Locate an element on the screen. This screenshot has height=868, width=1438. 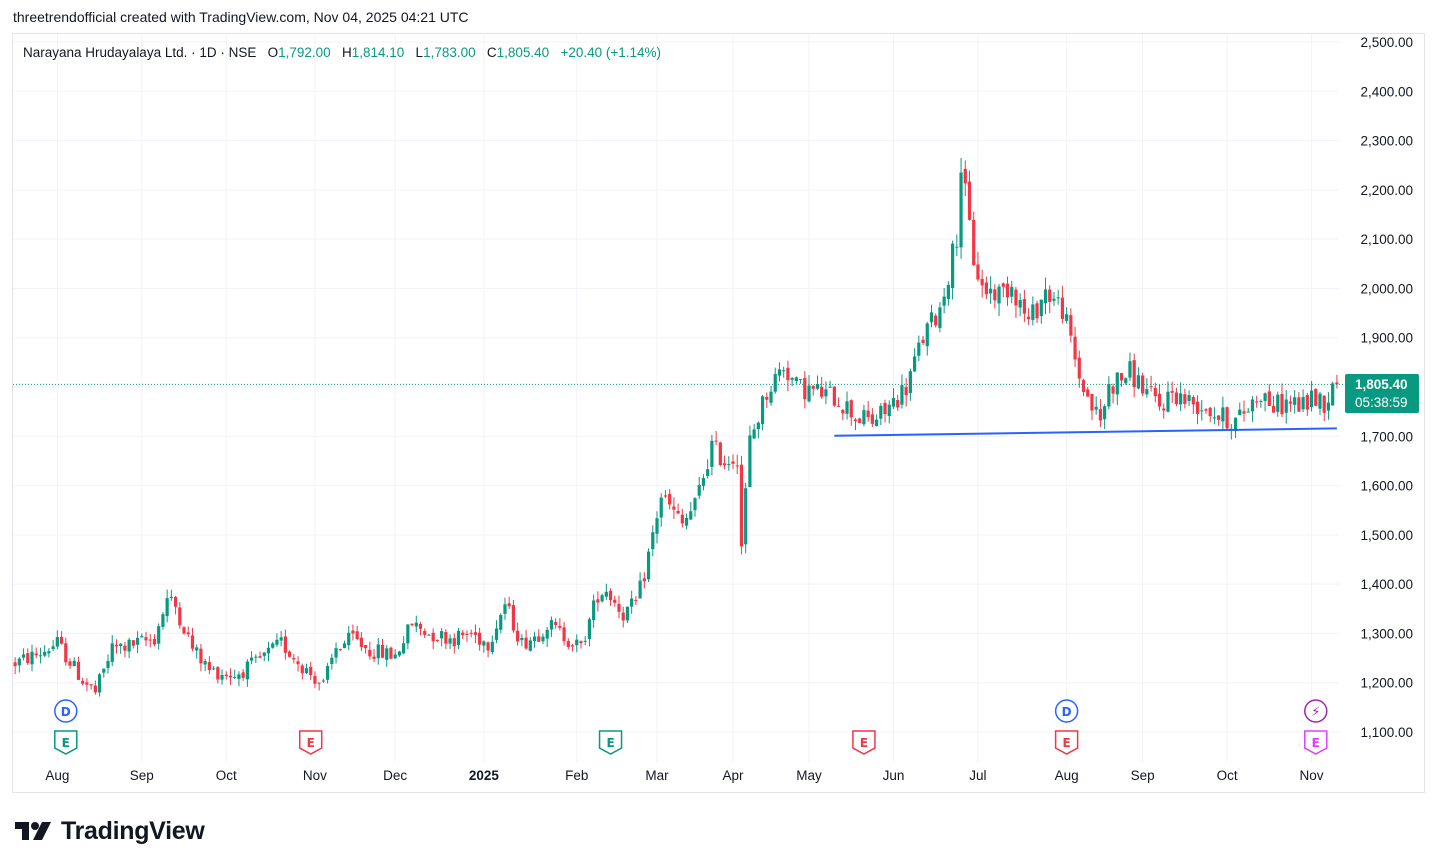
tradingview-brand: TradingView is located at coordinates (110, 831).